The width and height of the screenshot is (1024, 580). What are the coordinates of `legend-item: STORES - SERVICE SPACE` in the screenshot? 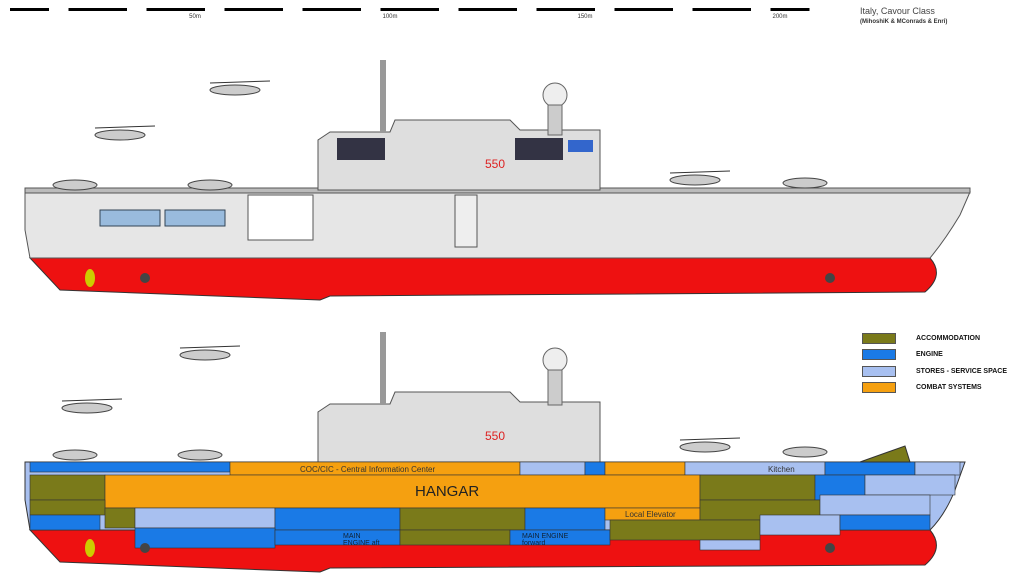 It's located at (934, 371).